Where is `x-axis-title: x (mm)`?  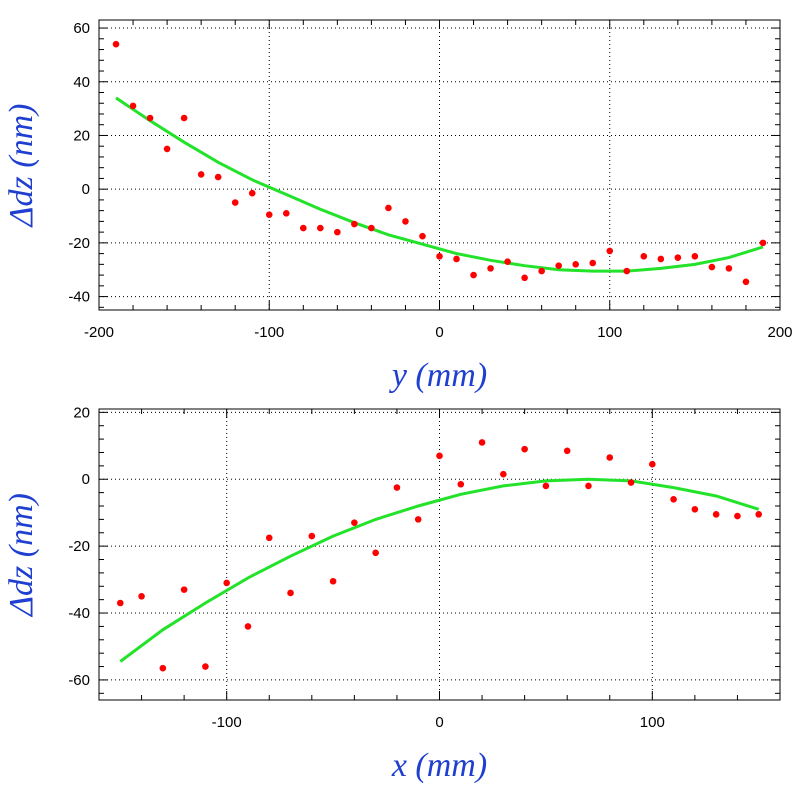 x-axis-title: x (mm) is located at coordinates (439, 765).